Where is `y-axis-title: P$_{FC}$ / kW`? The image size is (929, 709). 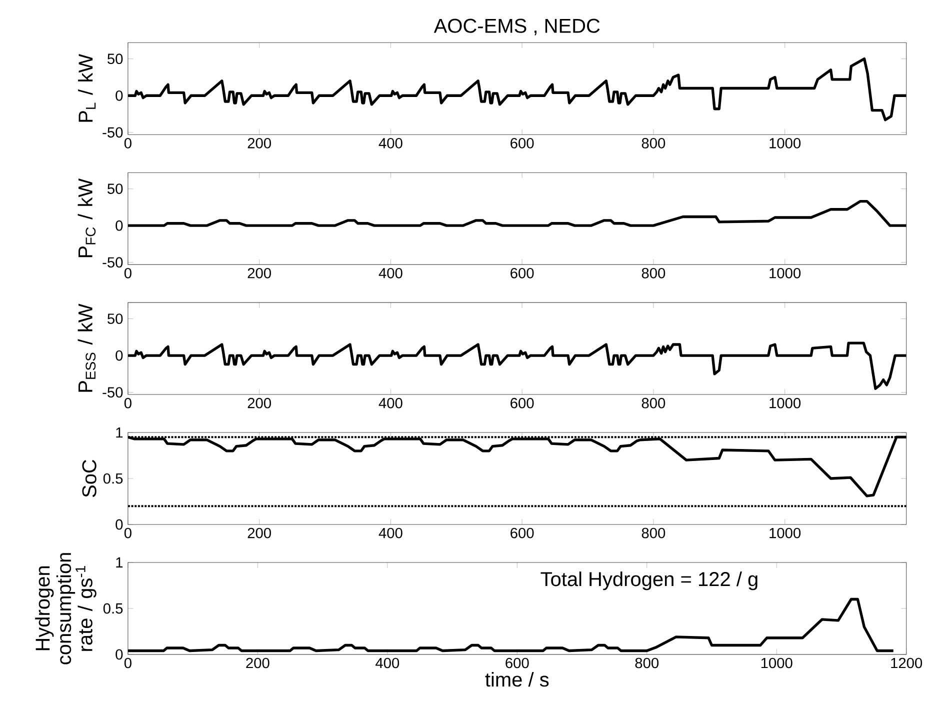 y-axis-title: P$_{FC}$ / kW is located at coordinates (87, 218).